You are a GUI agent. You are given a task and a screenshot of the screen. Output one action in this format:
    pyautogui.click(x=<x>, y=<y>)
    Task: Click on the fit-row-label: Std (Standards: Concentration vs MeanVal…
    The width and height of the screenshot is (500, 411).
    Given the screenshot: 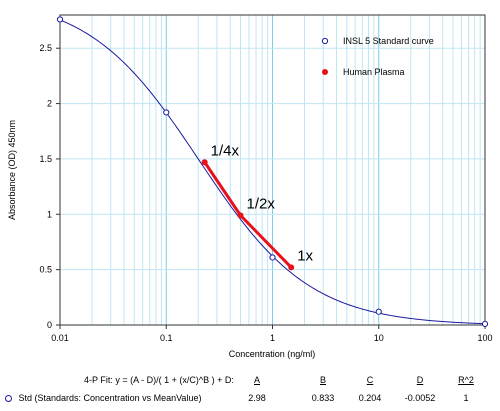 What is the action you would take?
    pyautogui.click(x=110, y=398)
    